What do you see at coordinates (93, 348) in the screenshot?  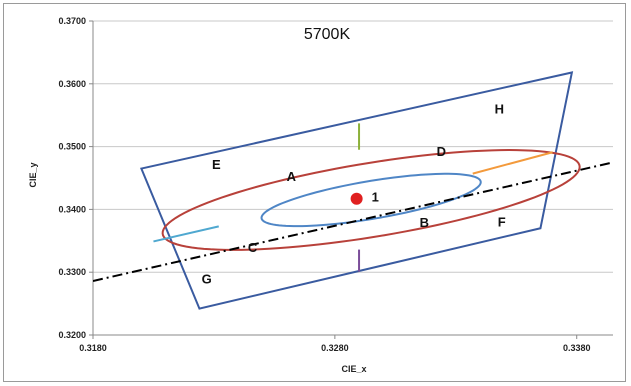 I see `x-tick-label-0: 0.3180` at bounding box center [93, 348].